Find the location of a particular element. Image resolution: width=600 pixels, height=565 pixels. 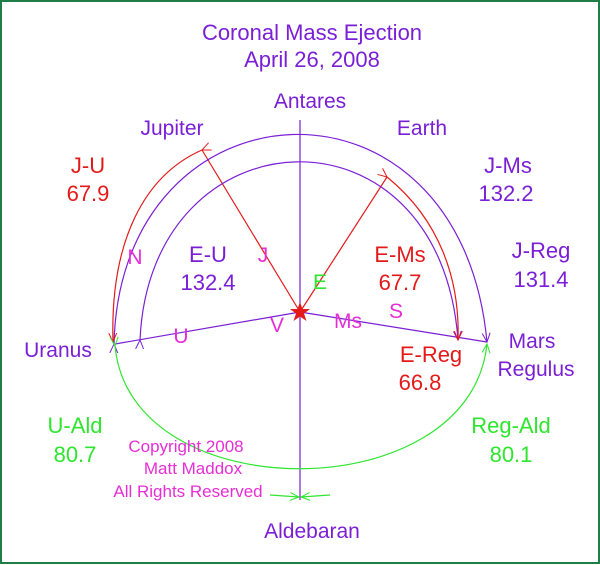

copyright-line-1: Copyright 2008 is located at coordinates (185, 446).